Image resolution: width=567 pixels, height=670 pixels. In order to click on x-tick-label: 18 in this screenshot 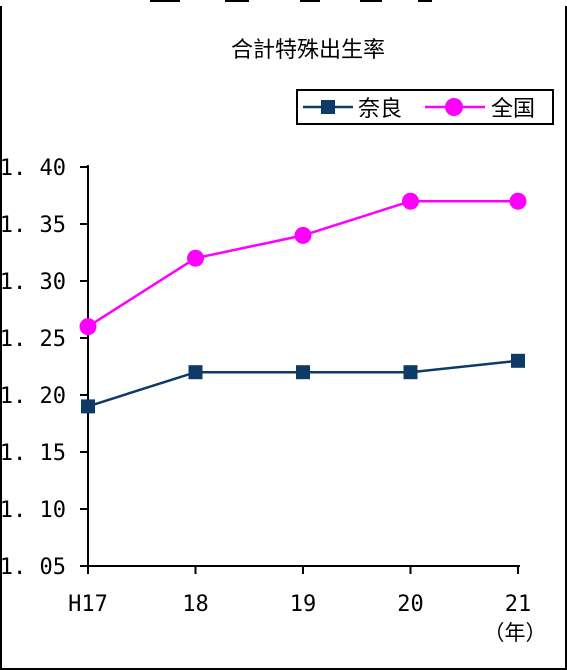, I will do `click(195, 604)`.